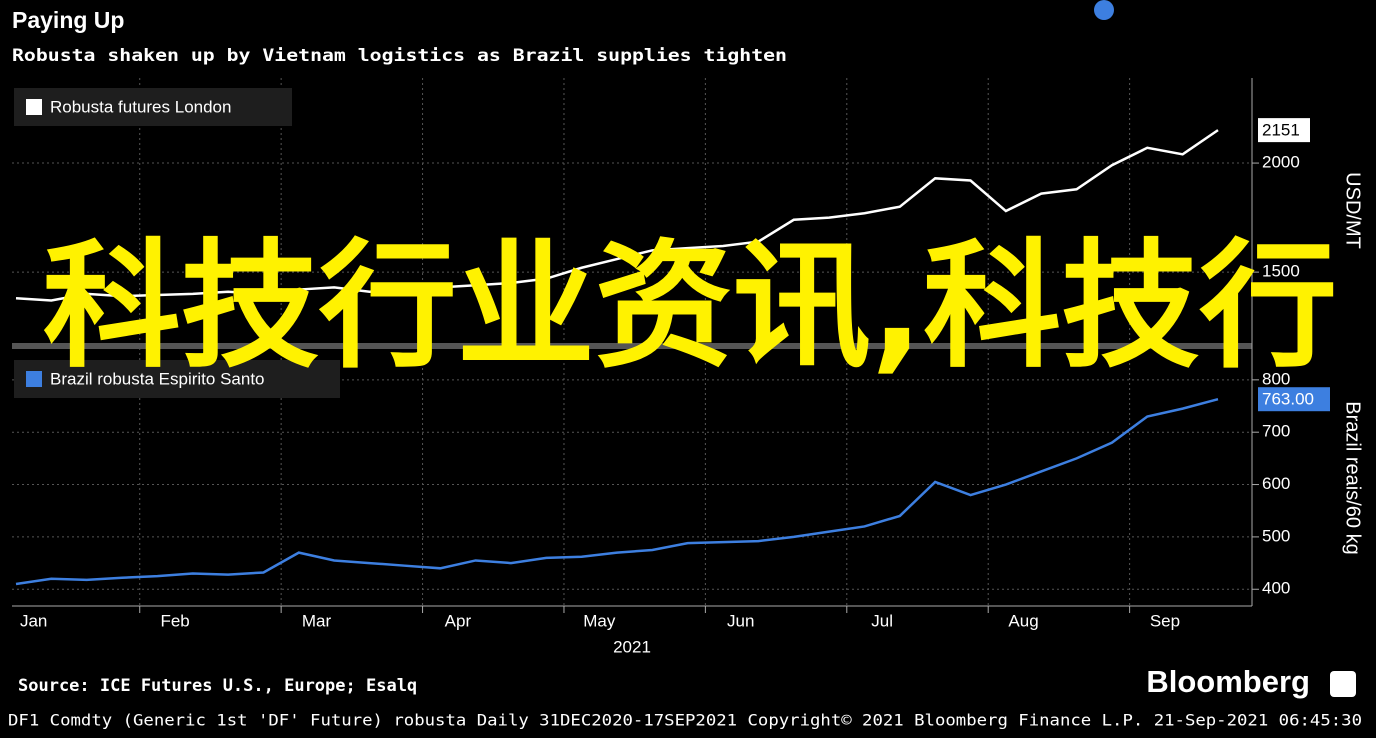 This screenshot has height=738, width=1376. I want to click on y-axis-label: USD/MT, so click(1353, 210).